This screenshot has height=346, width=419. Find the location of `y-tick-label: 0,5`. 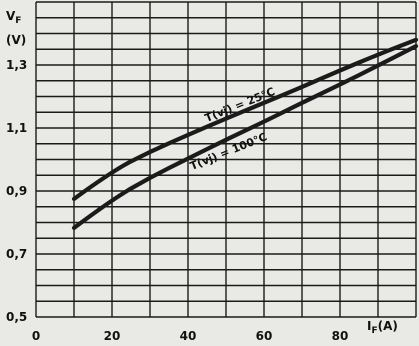

y-tick-label: 0,5 is located at coordinates (16, 317).